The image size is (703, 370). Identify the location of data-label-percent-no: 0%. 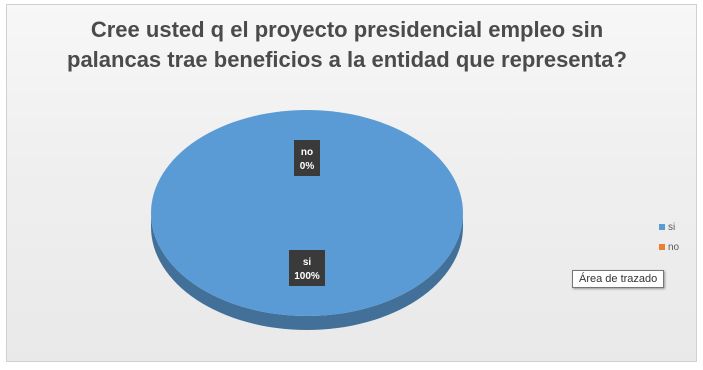
(307, 166).